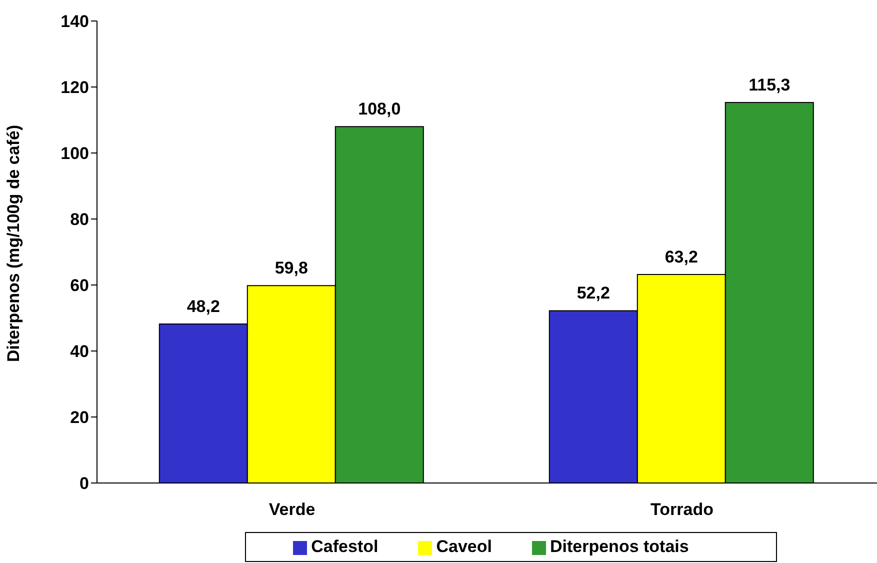  Describe the element at coordinates (84, 484) in the screenshot. I see `y-tick-label: 0` at that location.